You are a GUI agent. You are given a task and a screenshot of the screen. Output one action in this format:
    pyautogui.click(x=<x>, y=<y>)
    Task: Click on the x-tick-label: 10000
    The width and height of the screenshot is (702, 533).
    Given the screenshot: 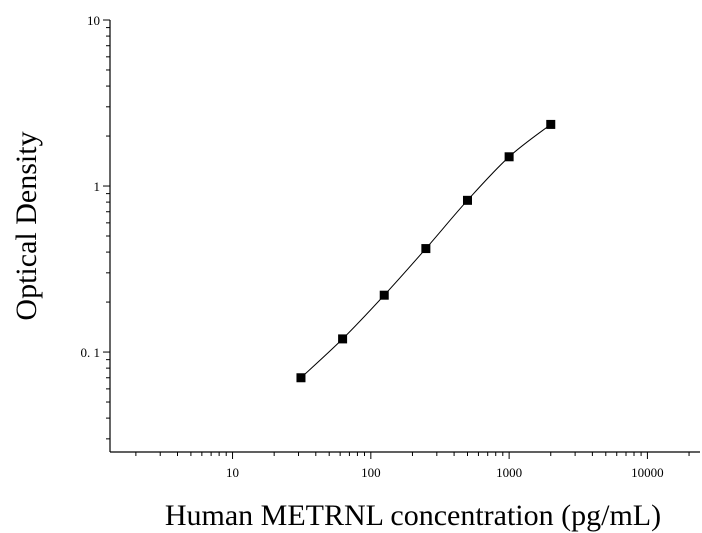 What is the action you would take?
    pyautogui.click(x=647, y=472)
    